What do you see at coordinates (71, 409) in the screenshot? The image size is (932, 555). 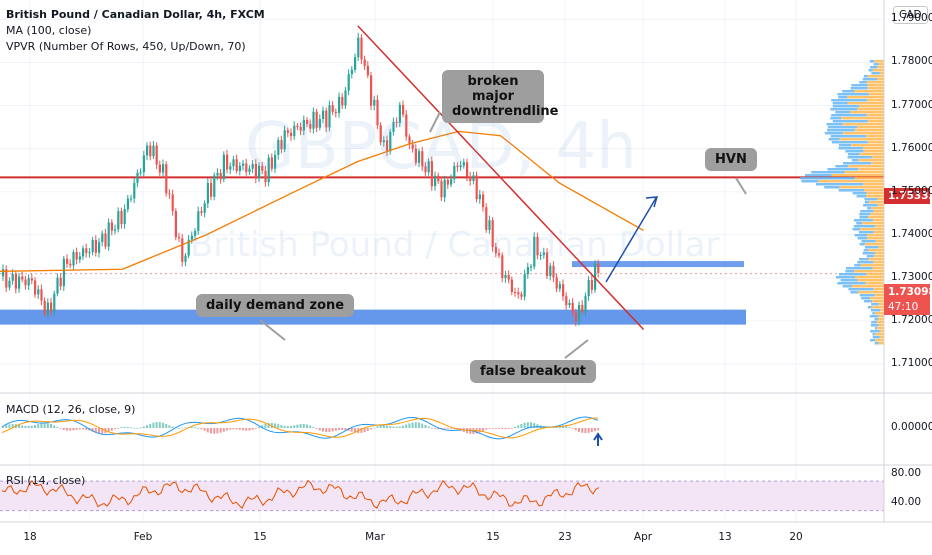 I see `macd-legend: MACD (12, 26, close, 9)` at bounding box center [71, 409].